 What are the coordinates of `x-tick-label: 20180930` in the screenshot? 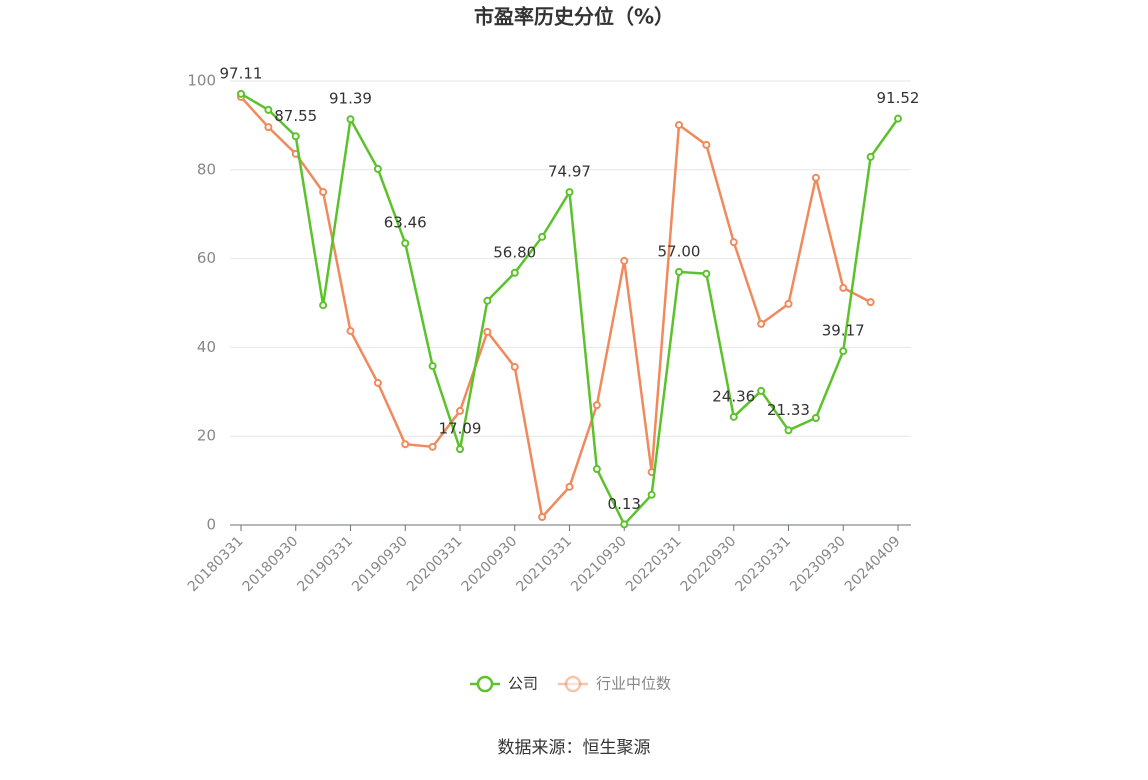 It's located at (271, 564).